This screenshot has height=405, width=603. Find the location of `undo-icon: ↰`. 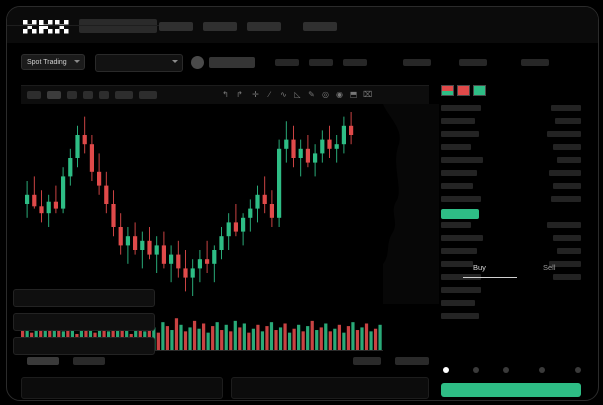

undo-icon: ↰ is located at coordinates (225, 94).